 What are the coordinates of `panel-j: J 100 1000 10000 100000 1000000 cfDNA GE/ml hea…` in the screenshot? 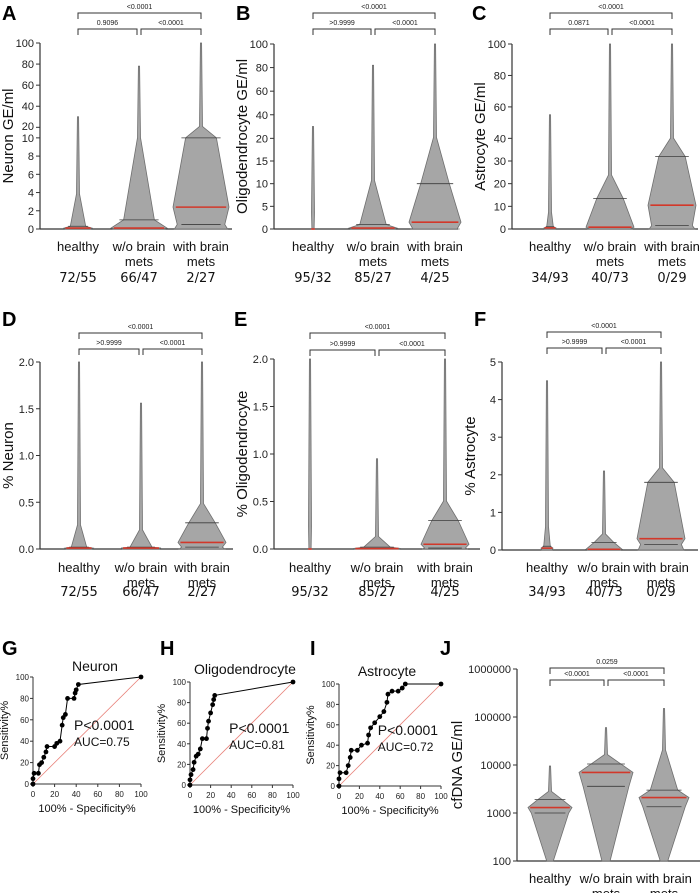 It's located at (570, 765).